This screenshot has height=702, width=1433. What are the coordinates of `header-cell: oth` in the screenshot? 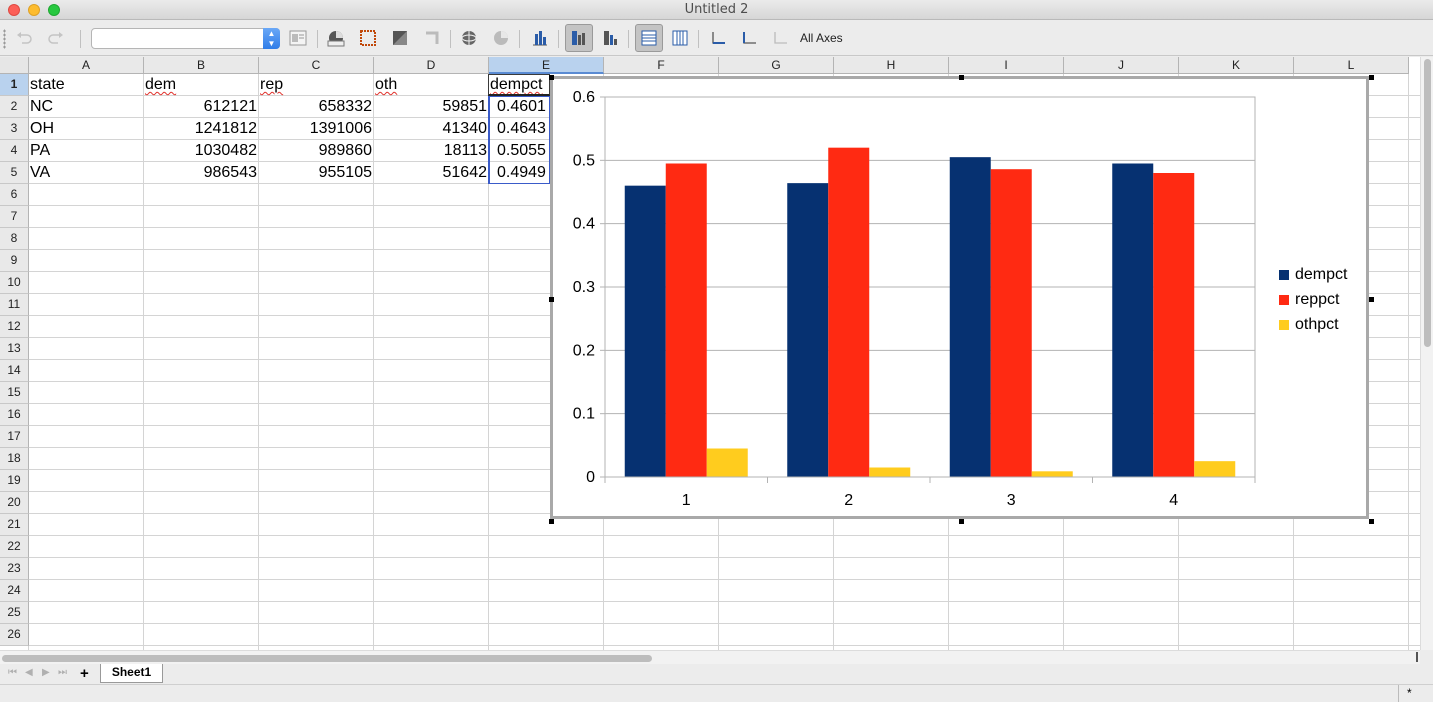 It's located at (386, 84).